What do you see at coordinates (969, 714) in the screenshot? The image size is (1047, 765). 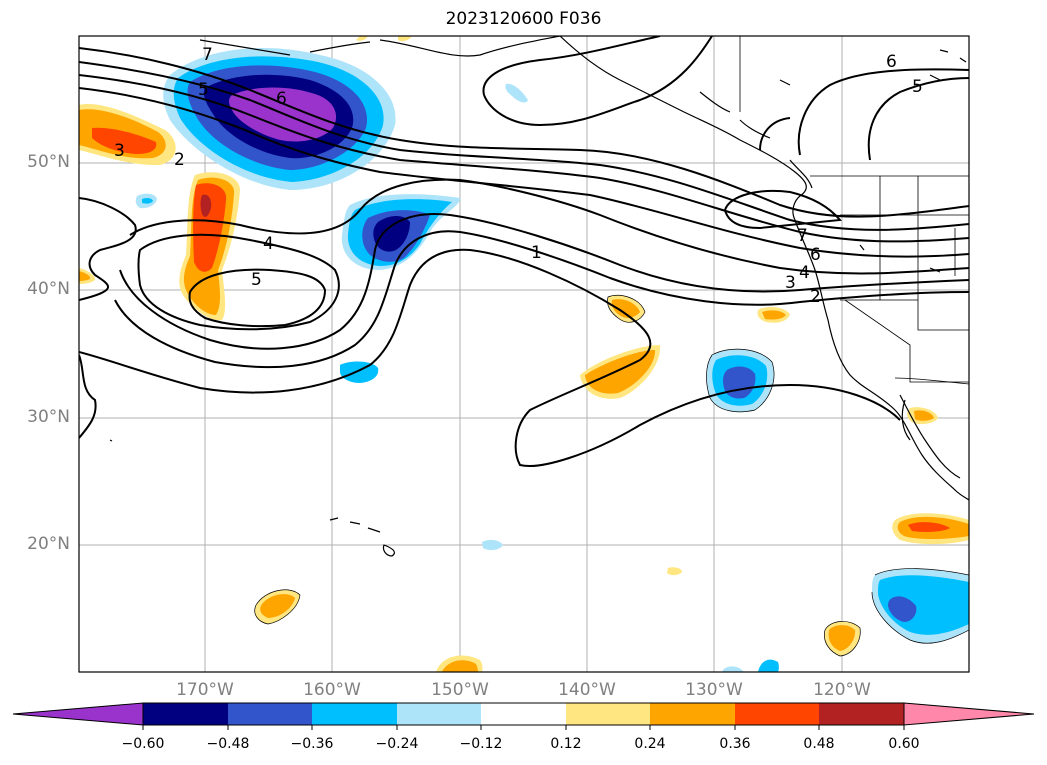 I see `colorbar-extend-high` at bounding box center [969, 714].